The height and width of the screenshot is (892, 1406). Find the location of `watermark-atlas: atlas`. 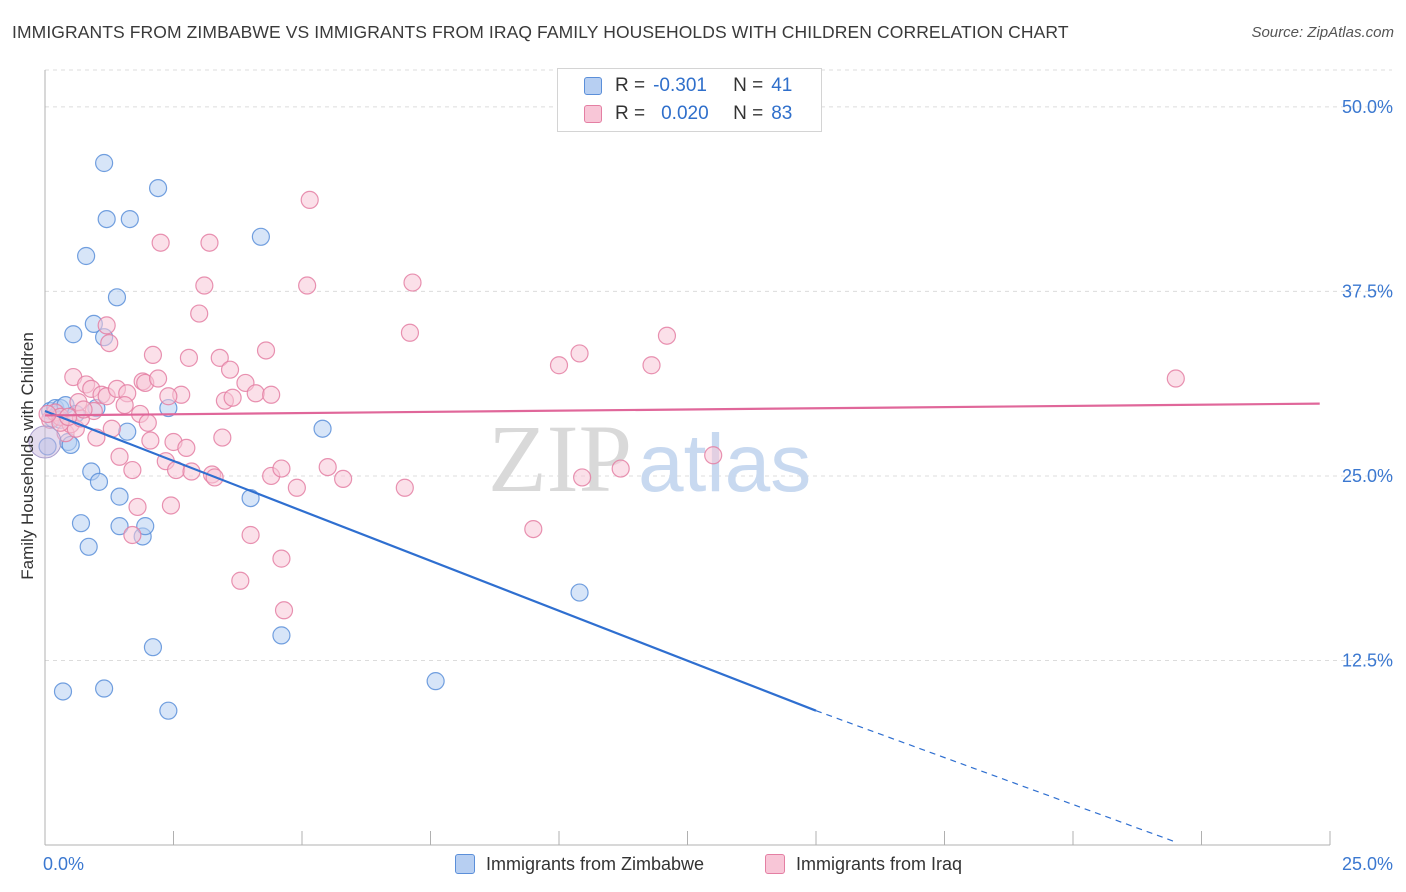

watermark-atlas: atlas is located at coordinates (724, 463).